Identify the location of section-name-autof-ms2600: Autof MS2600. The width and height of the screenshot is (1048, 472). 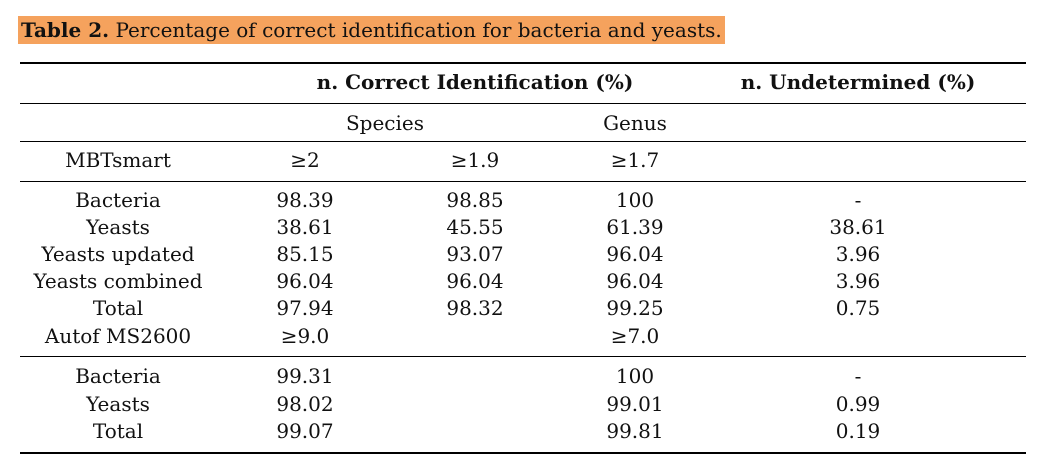
(118, 336).